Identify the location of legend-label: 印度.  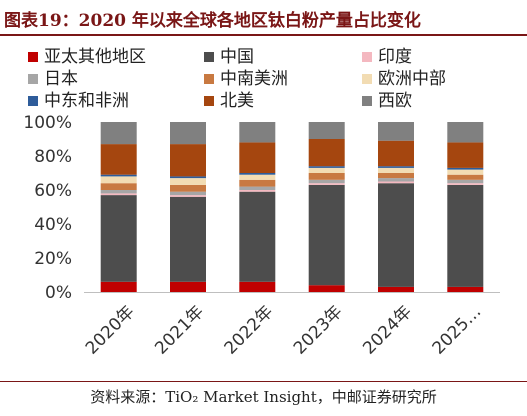
(395, 57).